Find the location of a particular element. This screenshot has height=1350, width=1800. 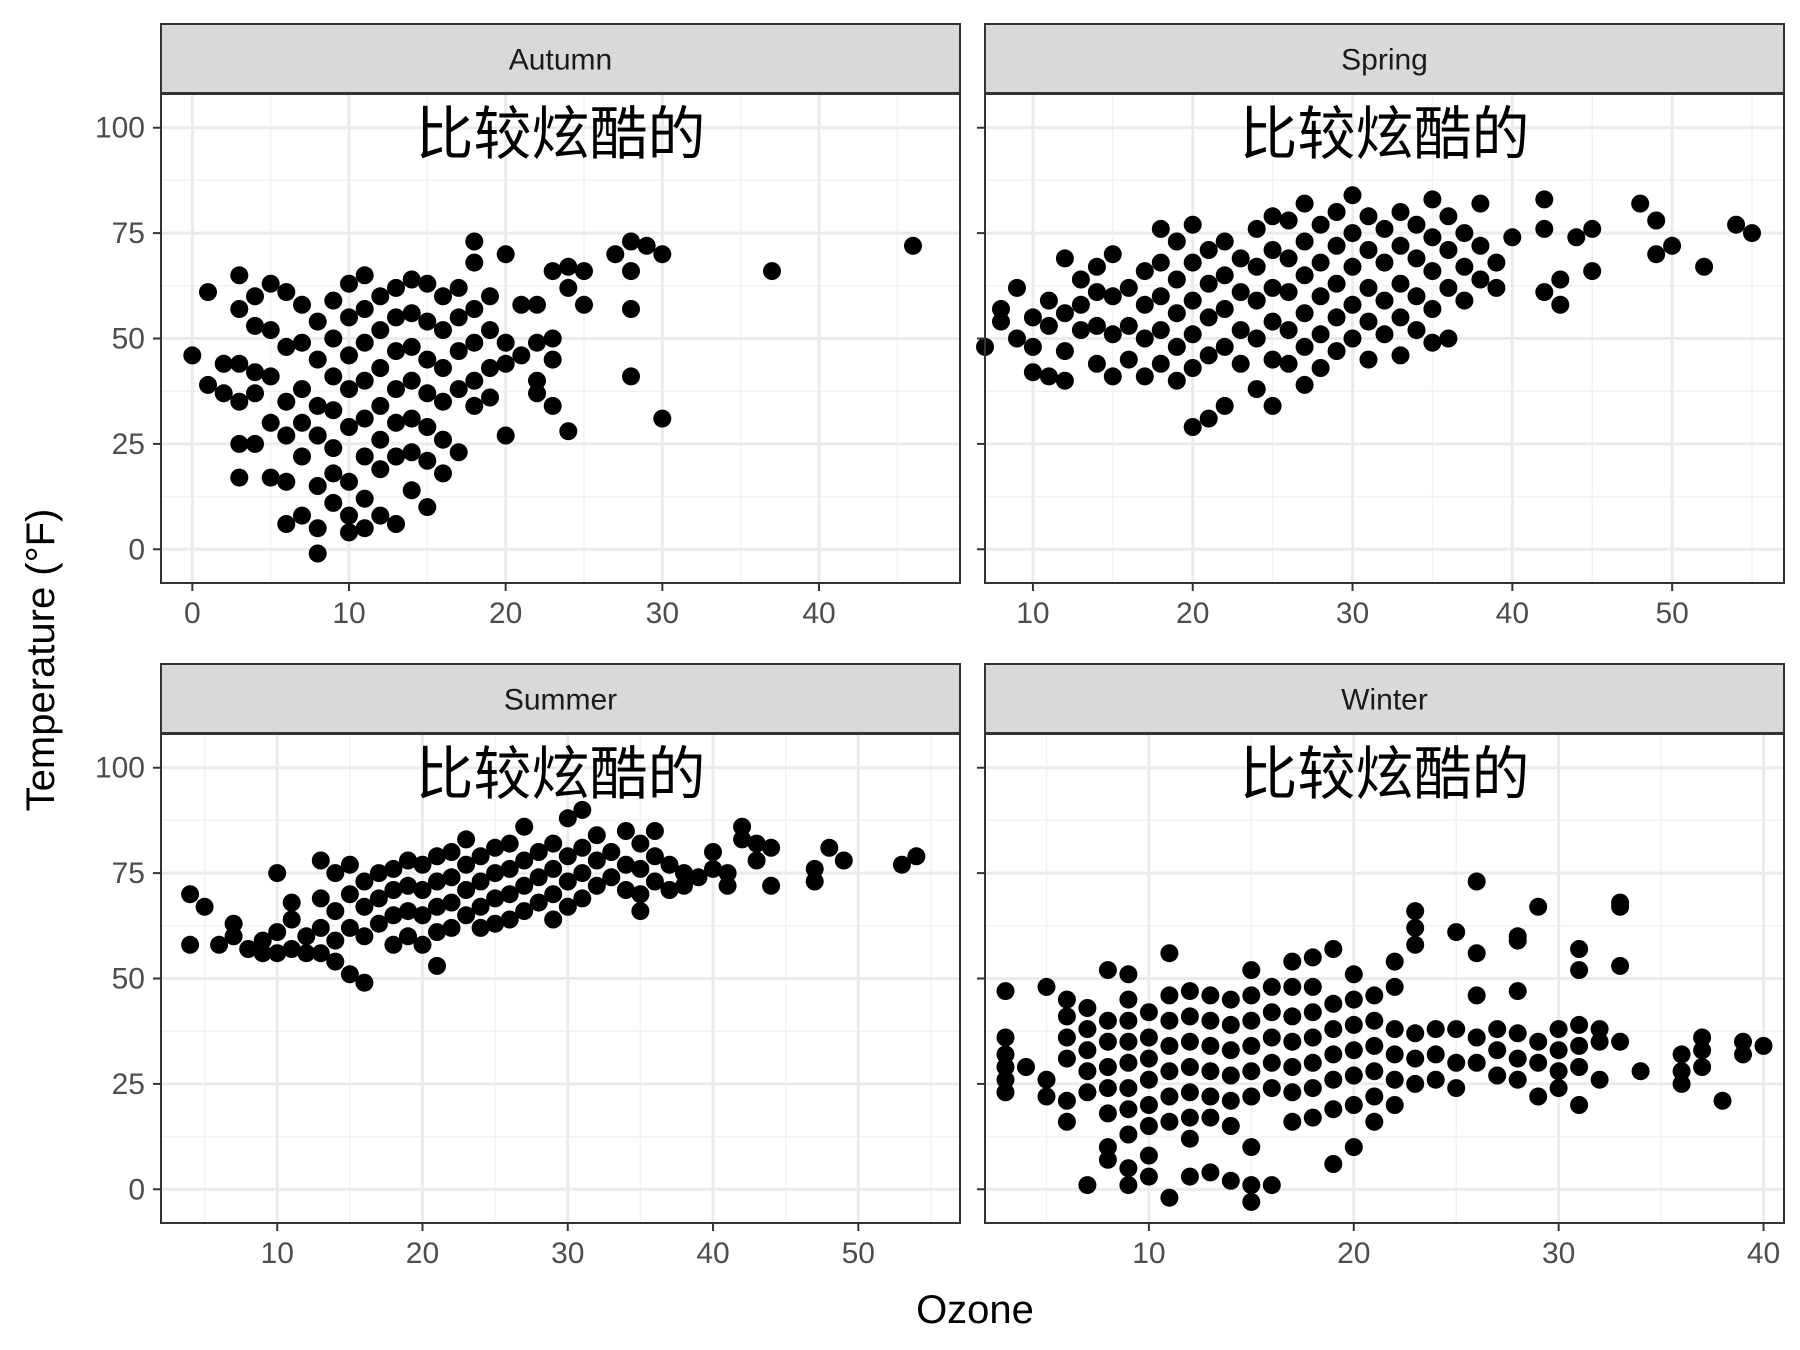

y-tick-label: 50 is located at coordinates (128, 979).